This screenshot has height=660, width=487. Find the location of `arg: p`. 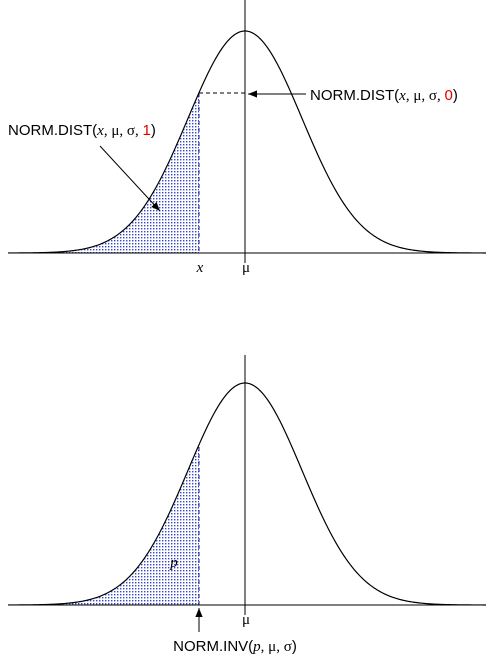

arg: p is located at coordinates (256, 647).